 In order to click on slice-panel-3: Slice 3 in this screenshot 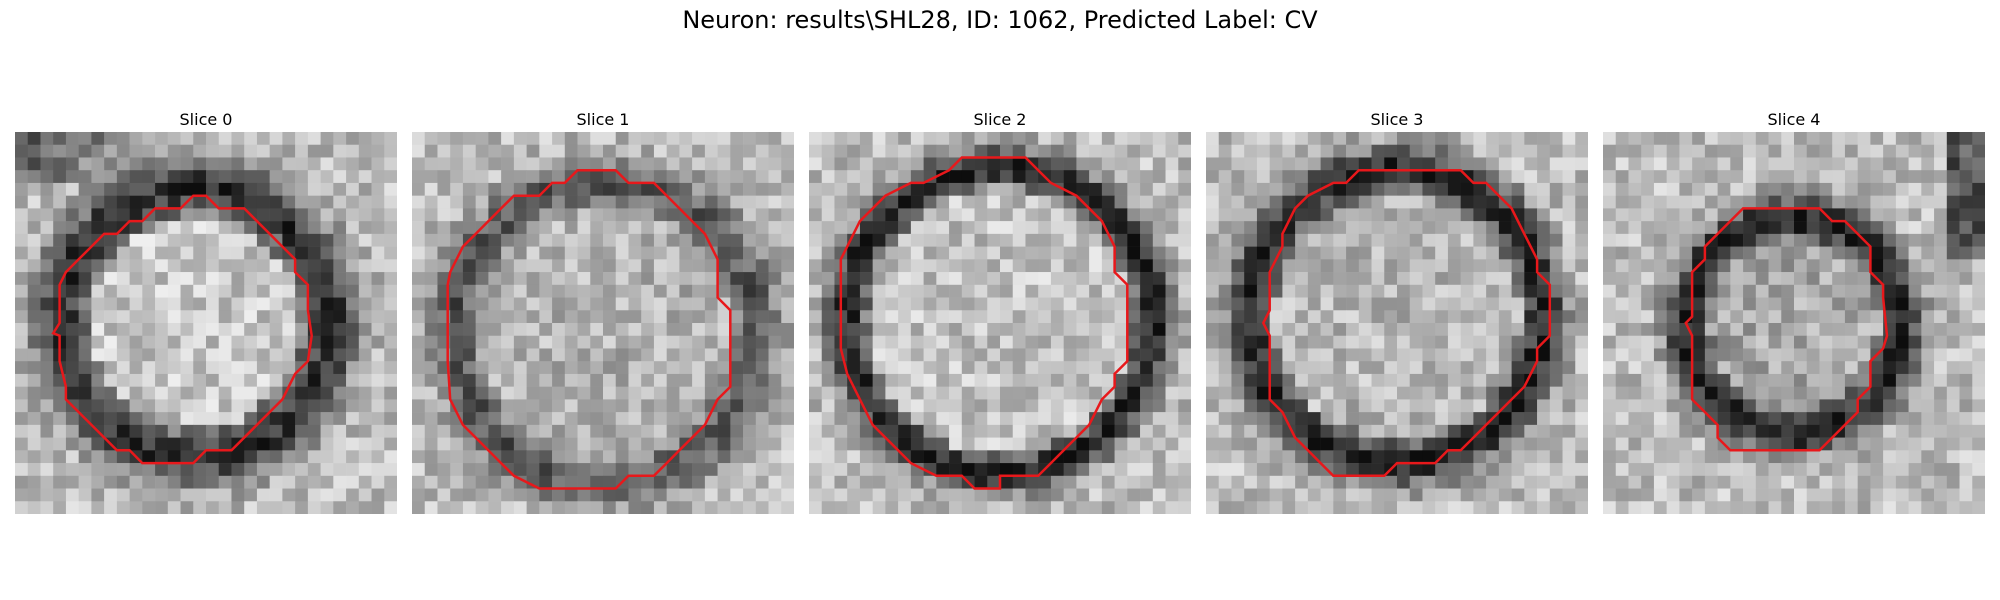, I will do `click(1397, 311)`.